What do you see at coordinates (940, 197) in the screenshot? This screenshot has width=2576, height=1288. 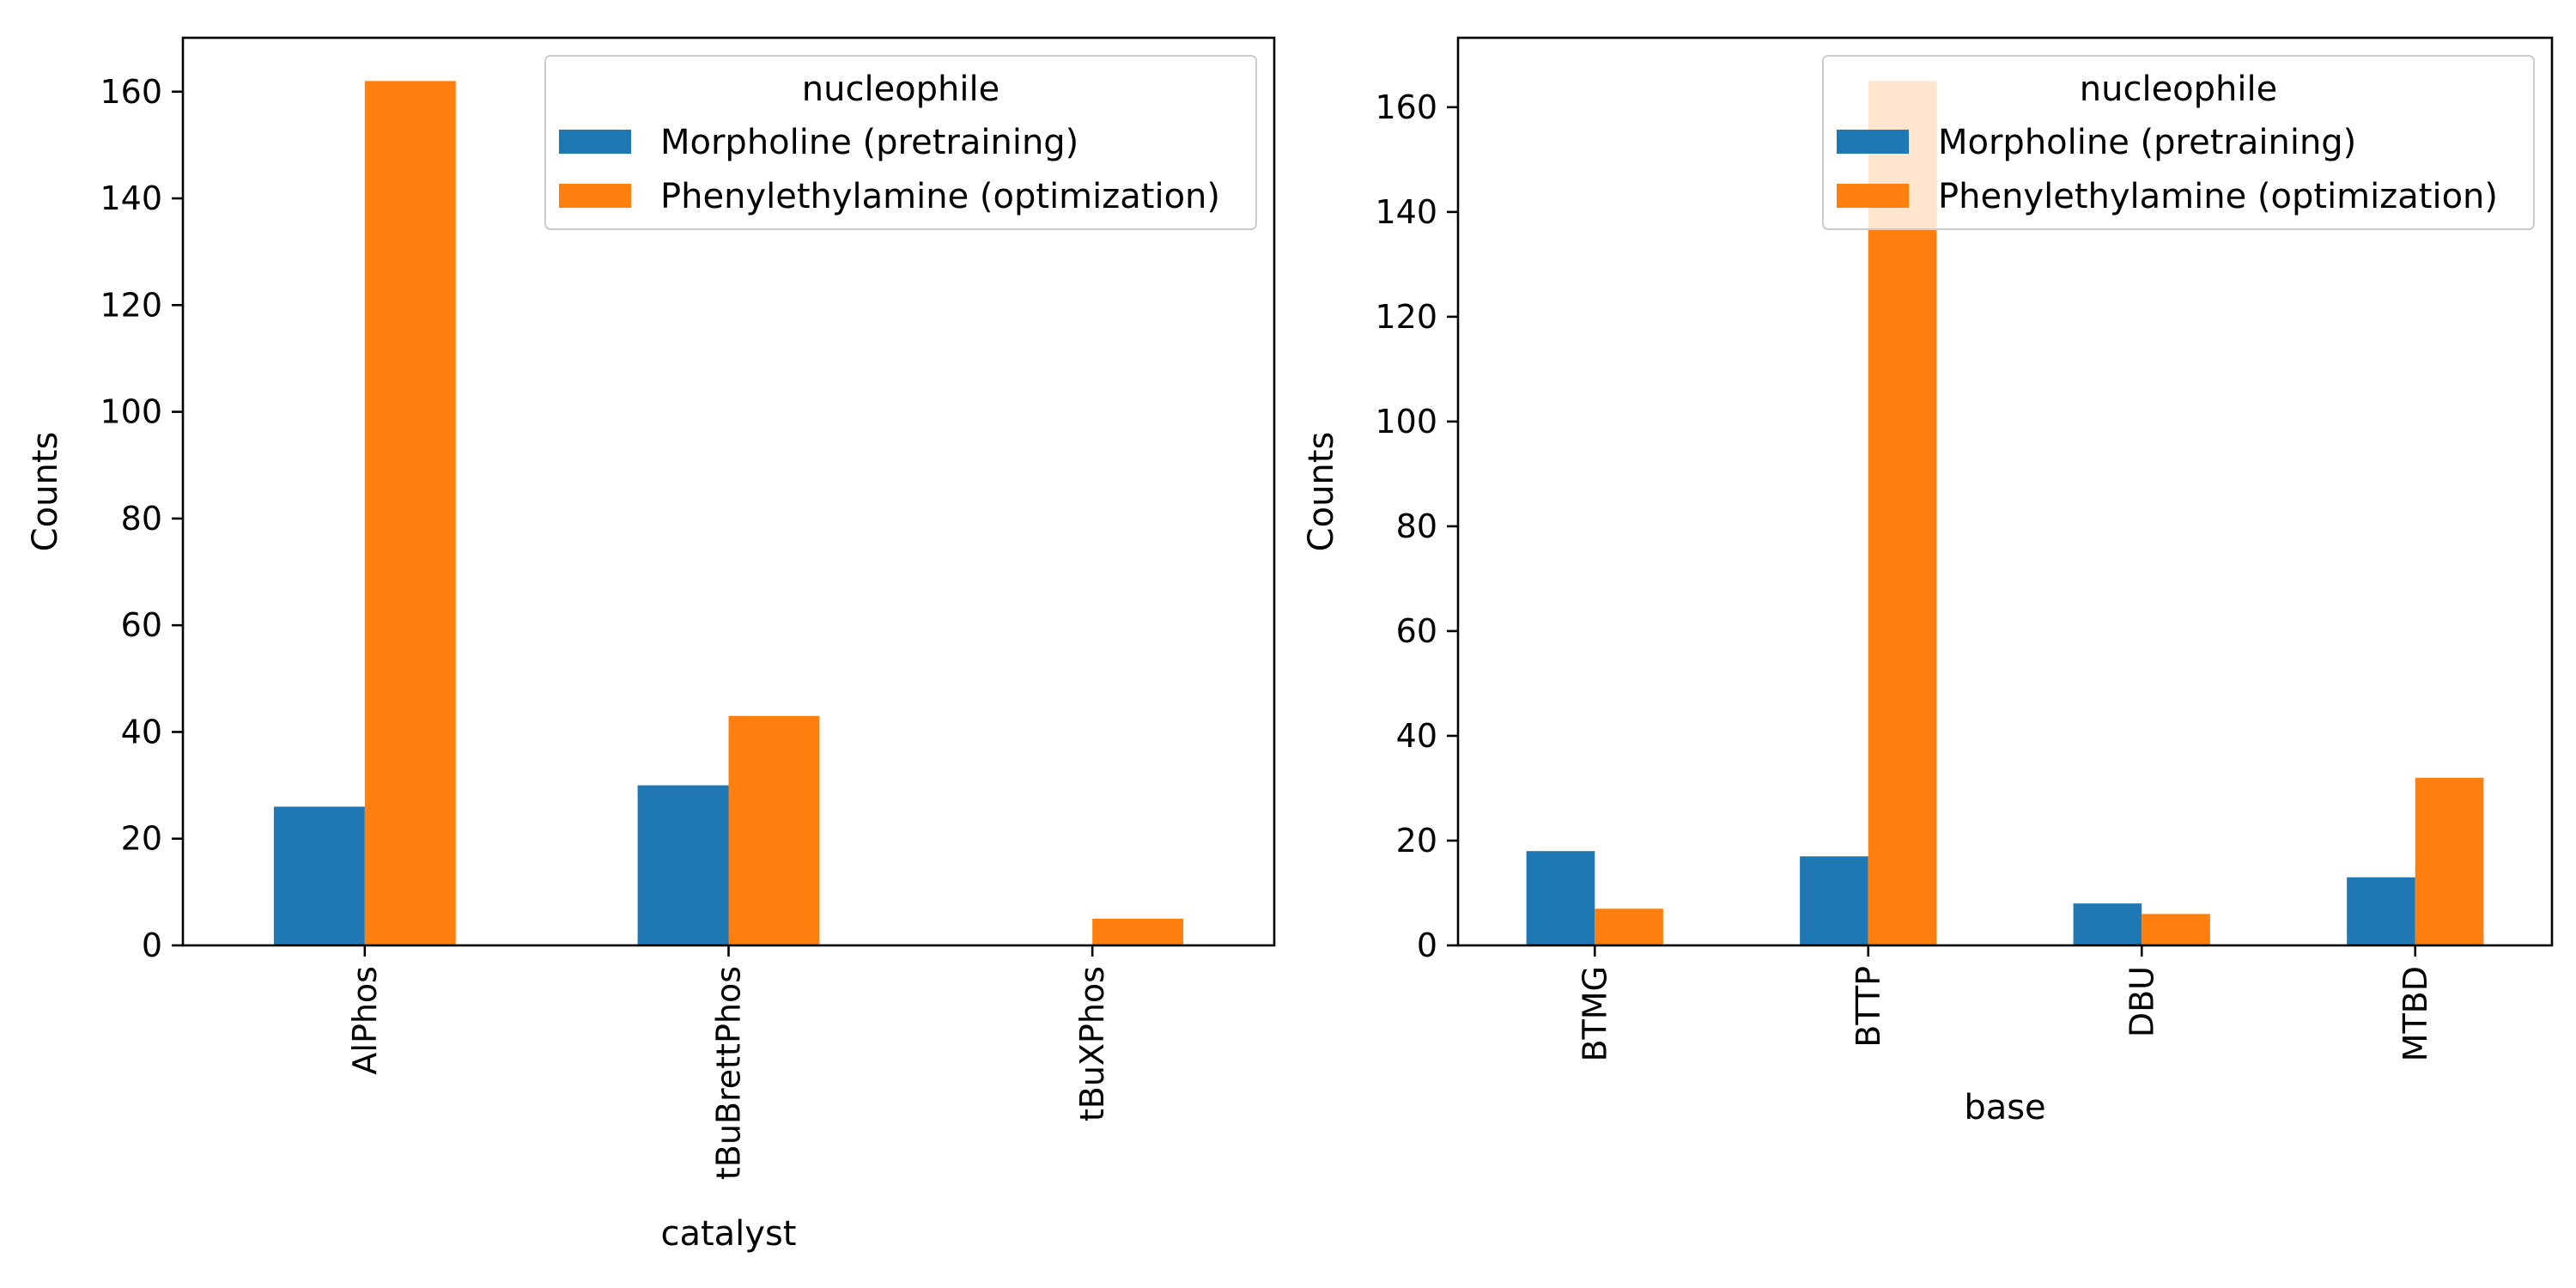 I see `catalyst-legend-label-phenylethylamine: Phenylethylamine (optimization)` at bounding box center [940, 197].